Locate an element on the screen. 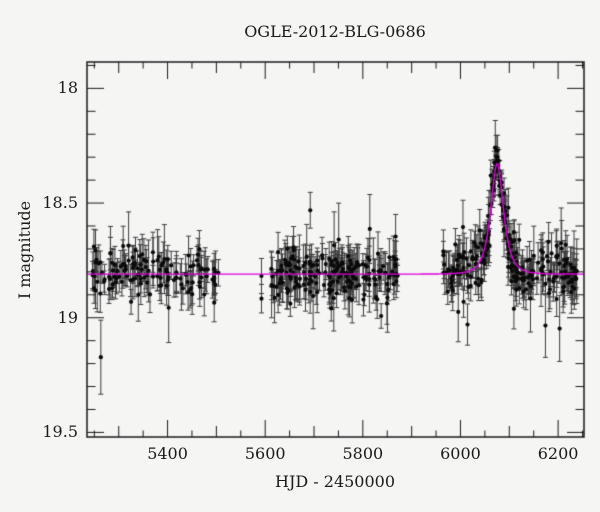 The width and height of the screenshot is (600, 512). y-axis-label: I magnitude is located at coordinates (24, 250).